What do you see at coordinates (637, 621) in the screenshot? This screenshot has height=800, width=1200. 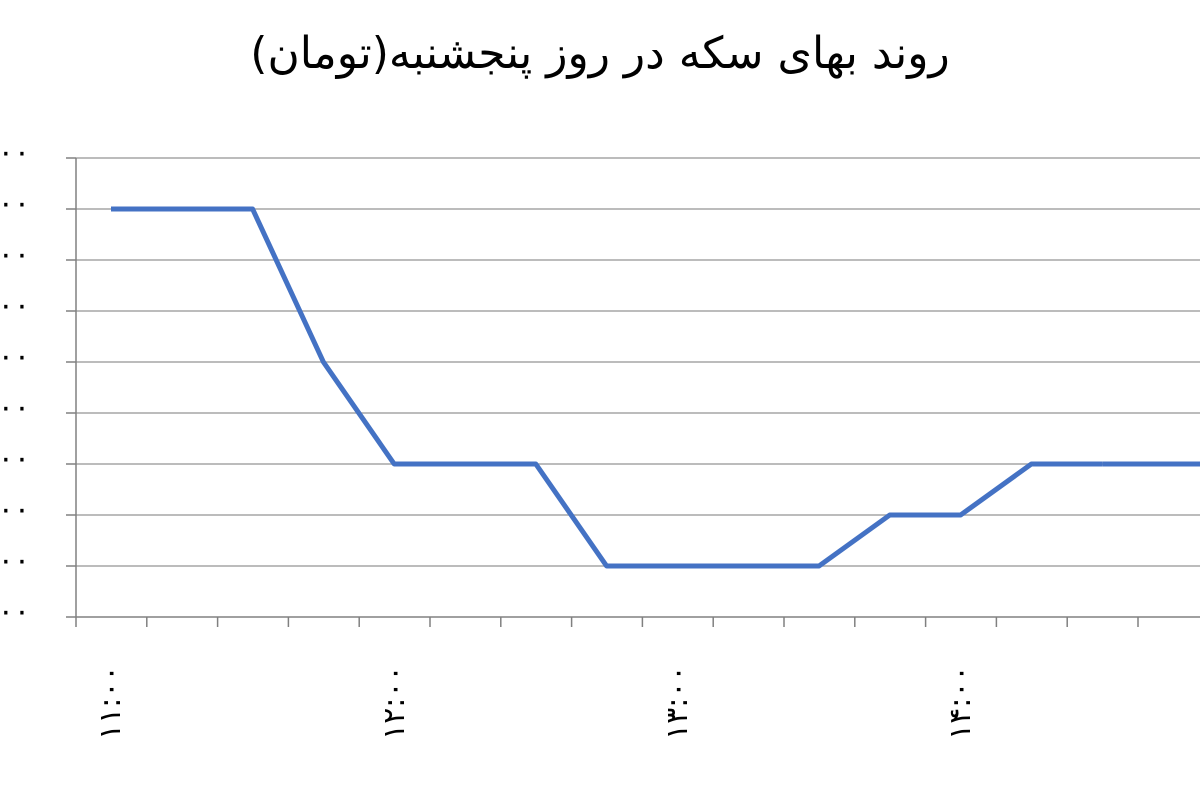 I see `x-axis` at bounding box center [637, 621].